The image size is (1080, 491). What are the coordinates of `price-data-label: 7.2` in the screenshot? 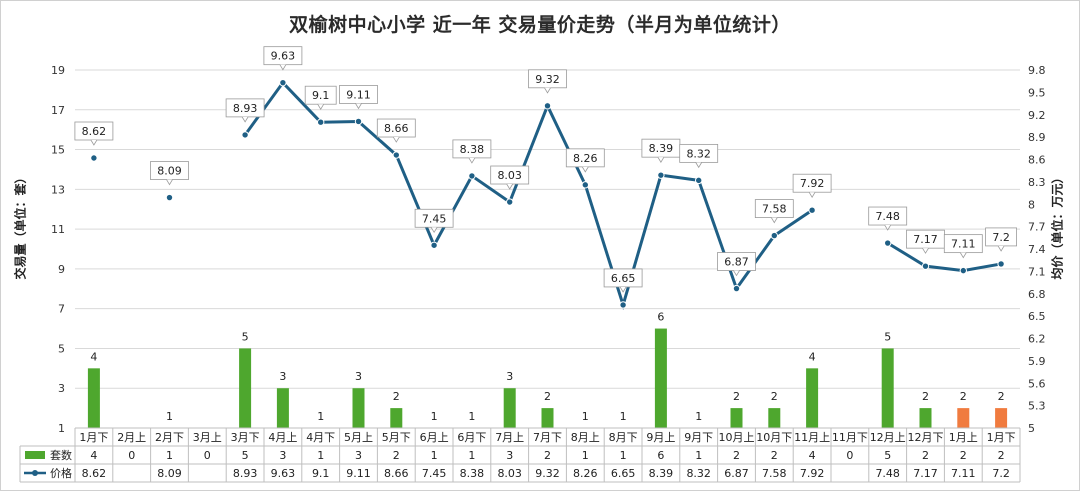 It's located at (1001, 237).